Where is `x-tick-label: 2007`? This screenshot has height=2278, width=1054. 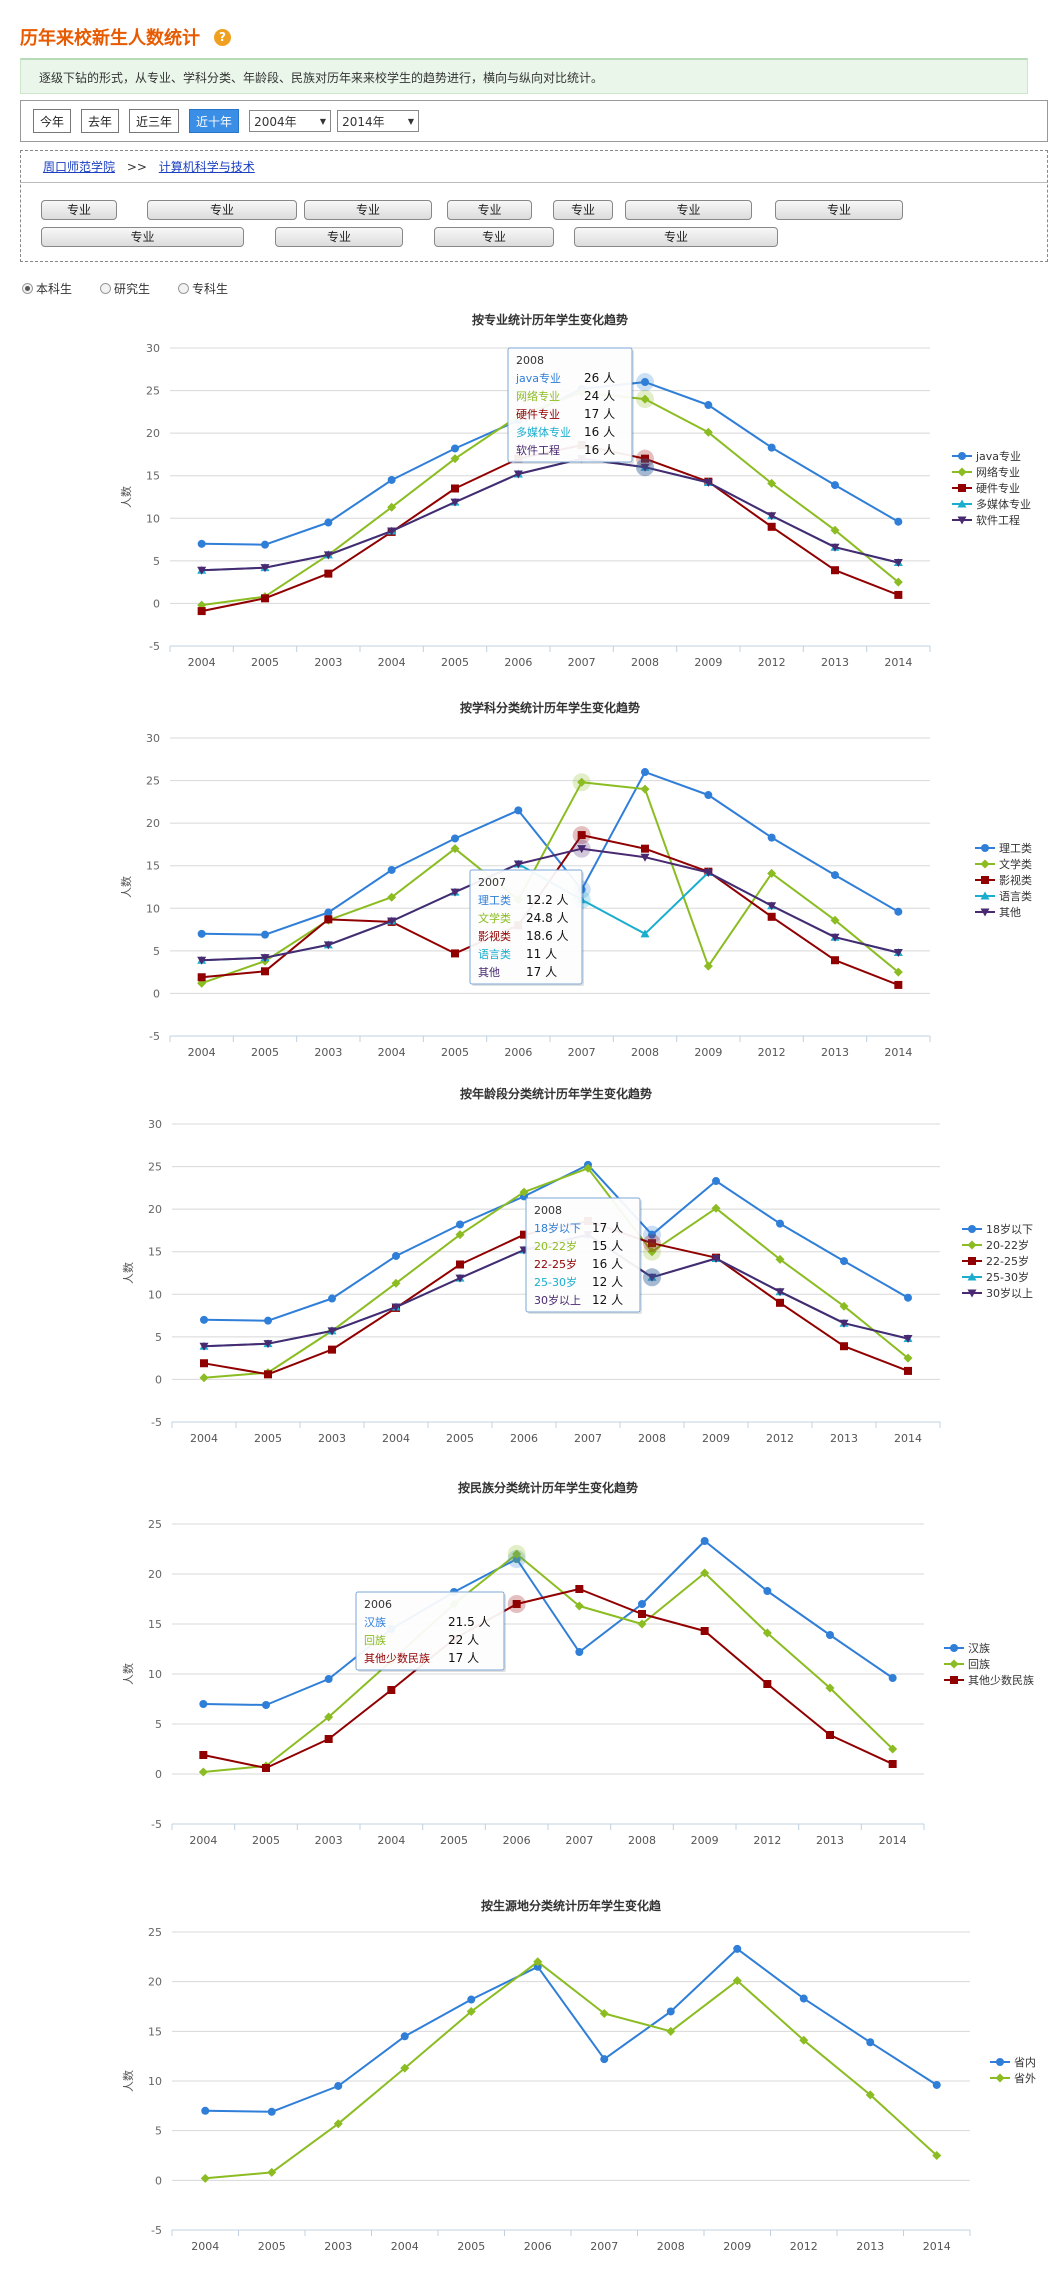
x-tick-label: 2007 is located at coordinates (582, 662).